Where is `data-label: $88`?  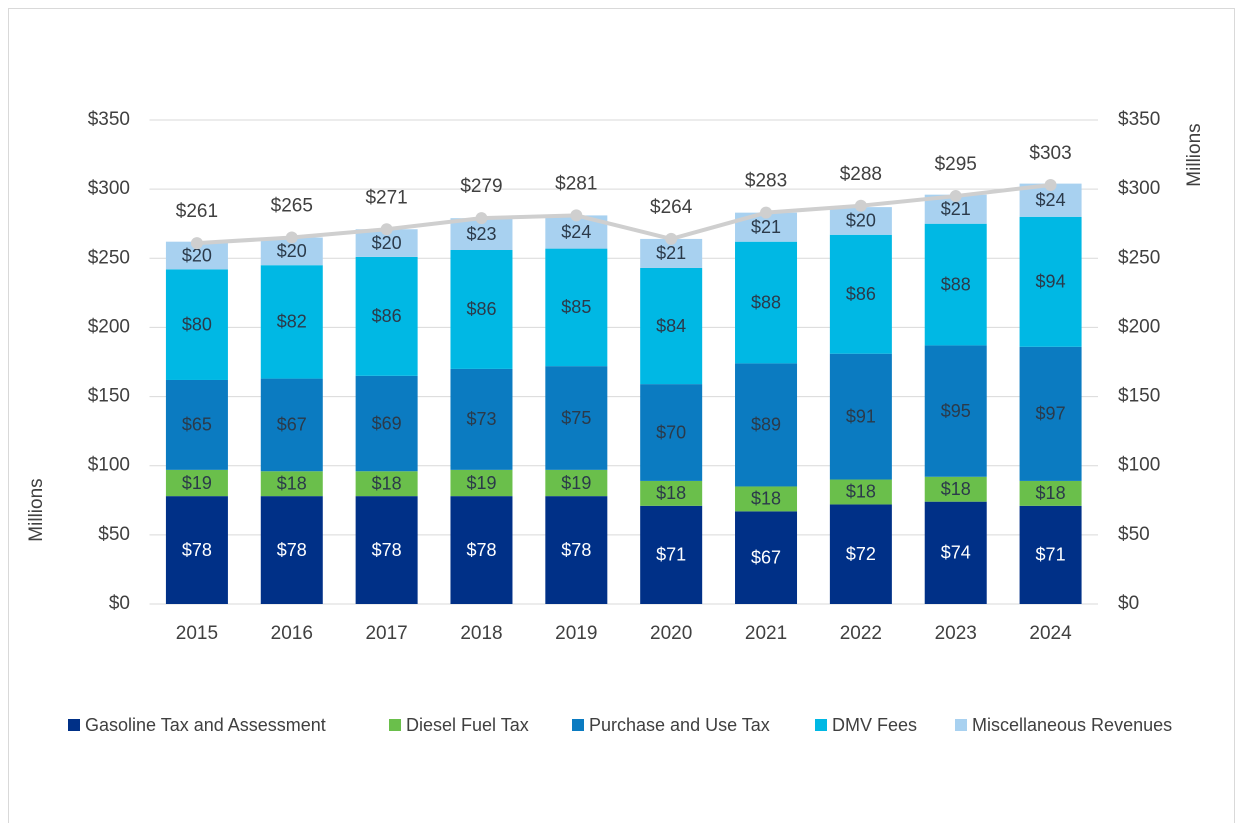 data-label: $88 is located at coordinates (956, 284).